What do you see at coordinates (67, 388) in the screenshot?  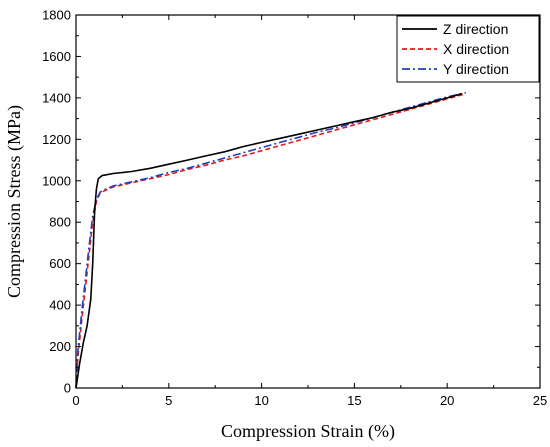 I see `y-tick-label: 0` at bounding box center [67, 388].